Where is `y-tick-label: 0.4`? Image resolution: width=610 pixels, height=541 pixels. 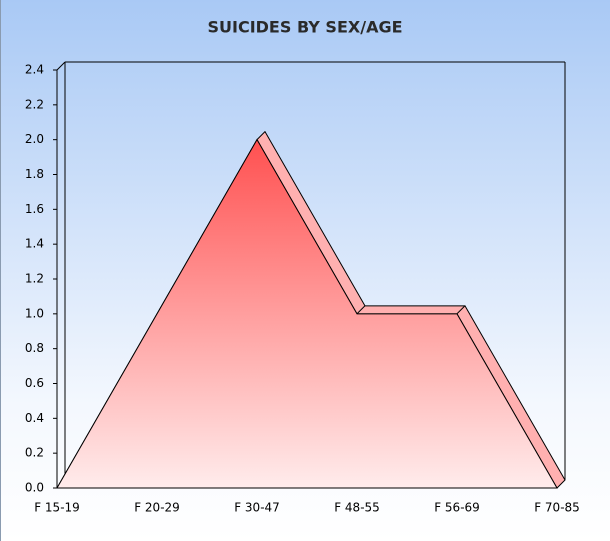
y-tick-label: 0.4 is located at coordinates (34, 418).